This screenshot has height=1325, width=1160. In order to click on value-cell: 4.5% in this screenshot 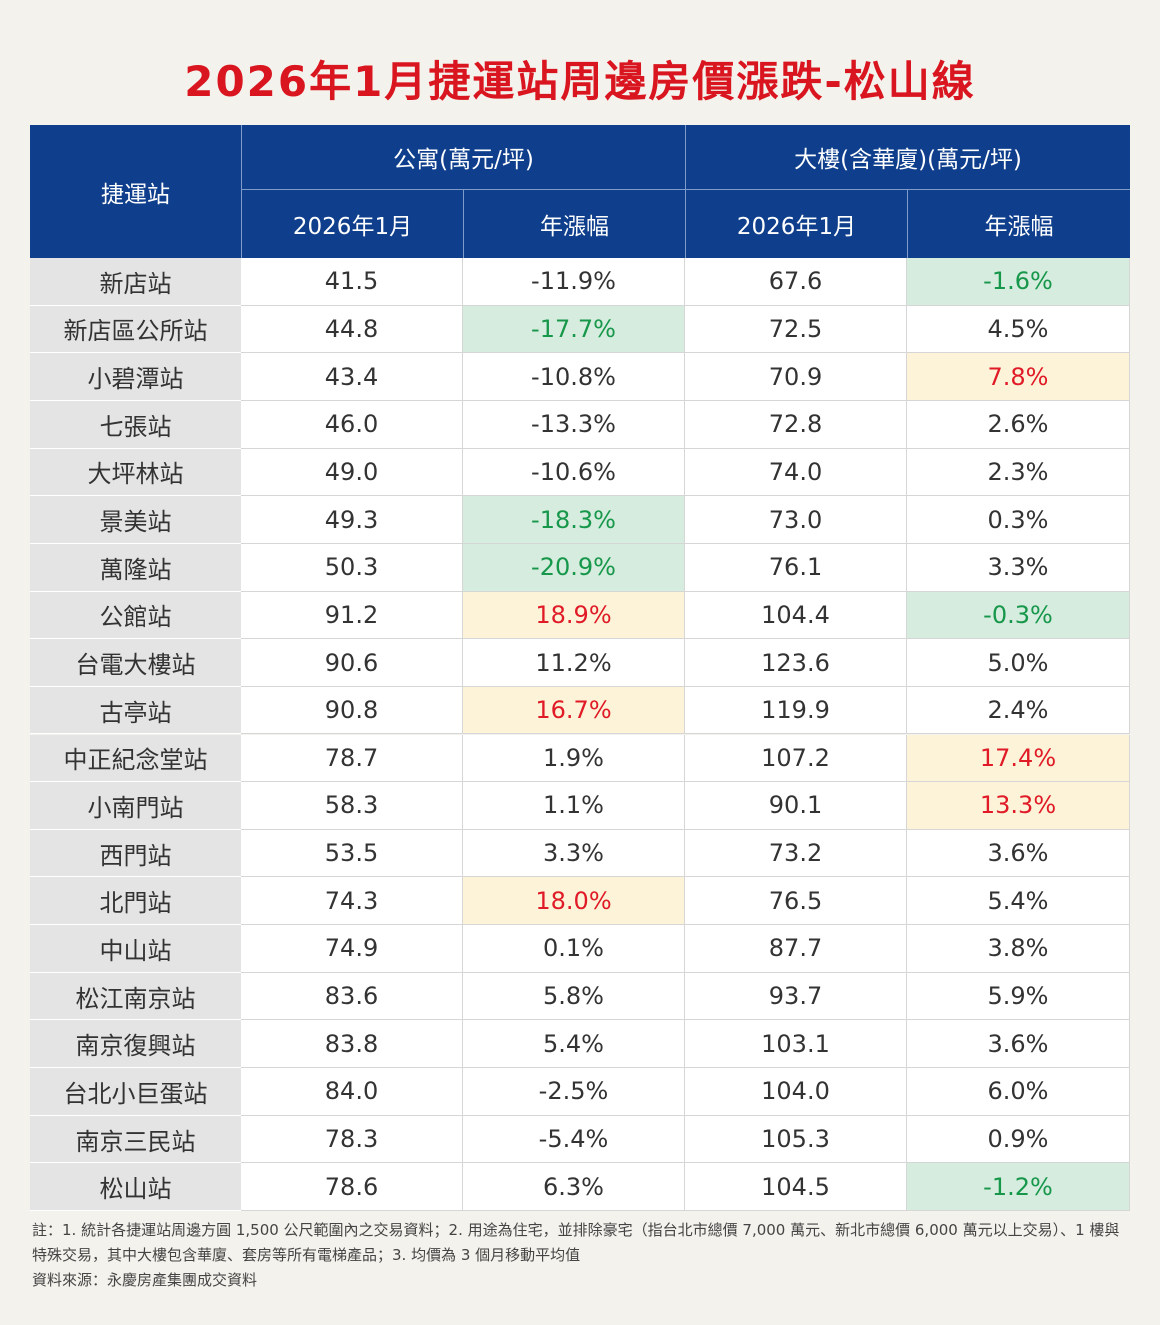, I will do `click(1018, 329)`.